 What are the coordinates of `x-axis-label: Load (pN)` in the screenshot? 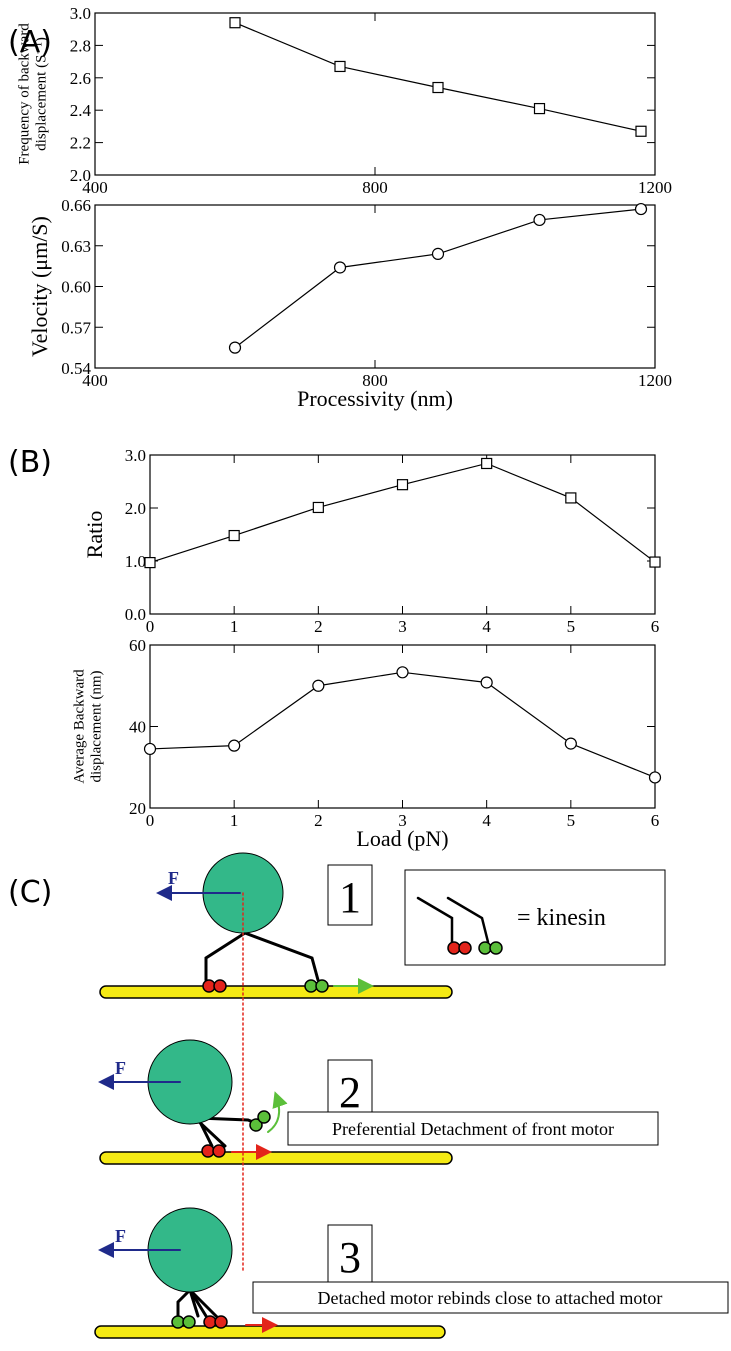 It's located at (402, 838).